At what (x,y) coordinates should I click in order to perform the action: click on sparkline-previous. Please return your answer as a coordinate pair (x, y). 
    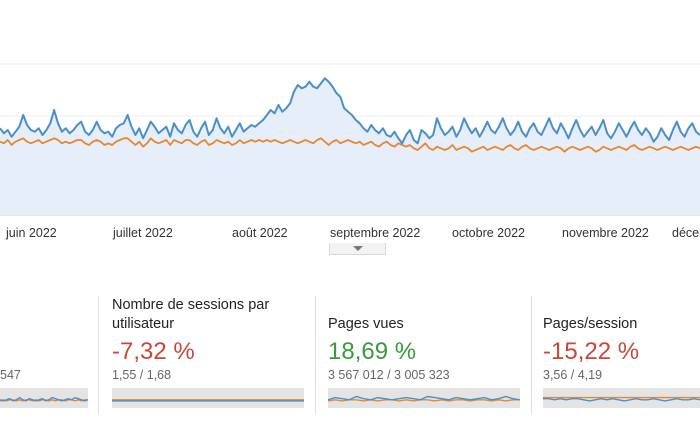
    Looking at the image, I should click on (424, 400).